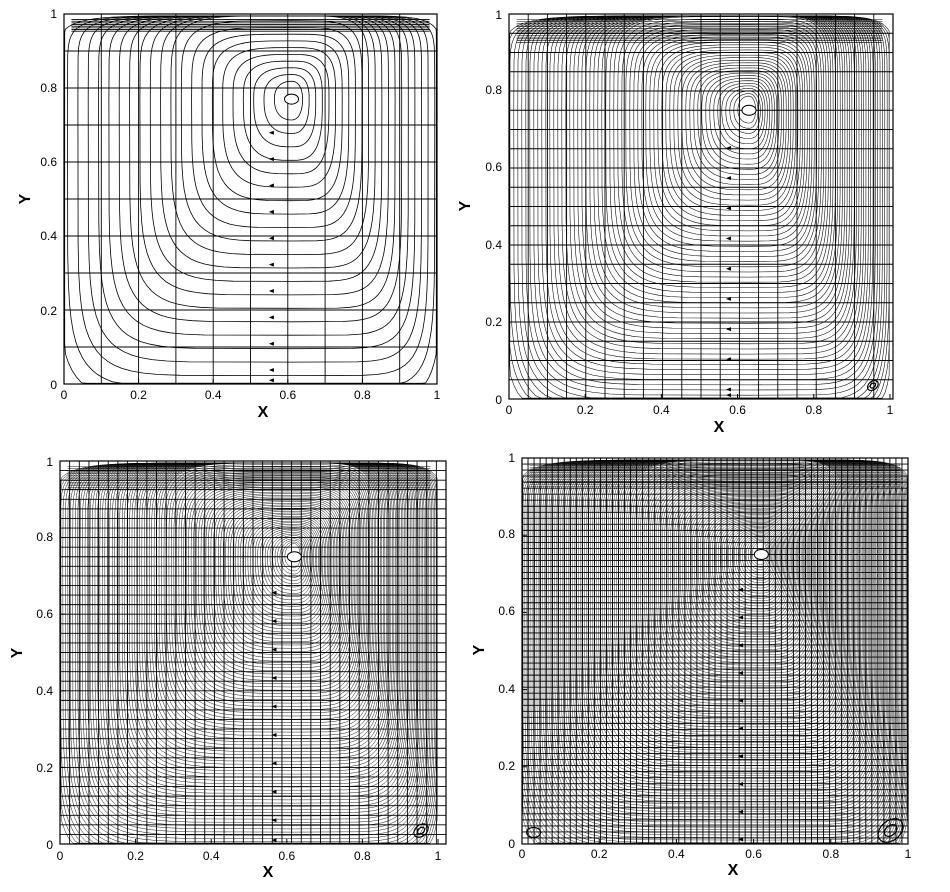 This screenshot has height=892, width=950. Describe the element at coordinates (48, 88) in the screenshot. I see `y-tick-label: 0.8` at that location.